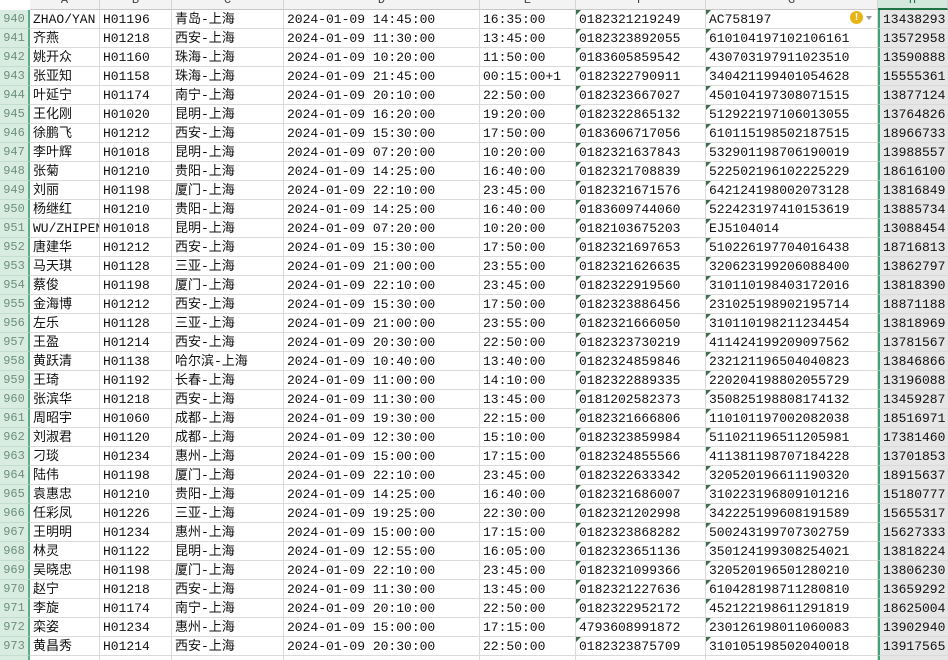 This screenshot has width=948, height=660. Describe the element at coordinates (792, 456) in the screenshot. I see `cell-g963: 411381198707184228` at that location.